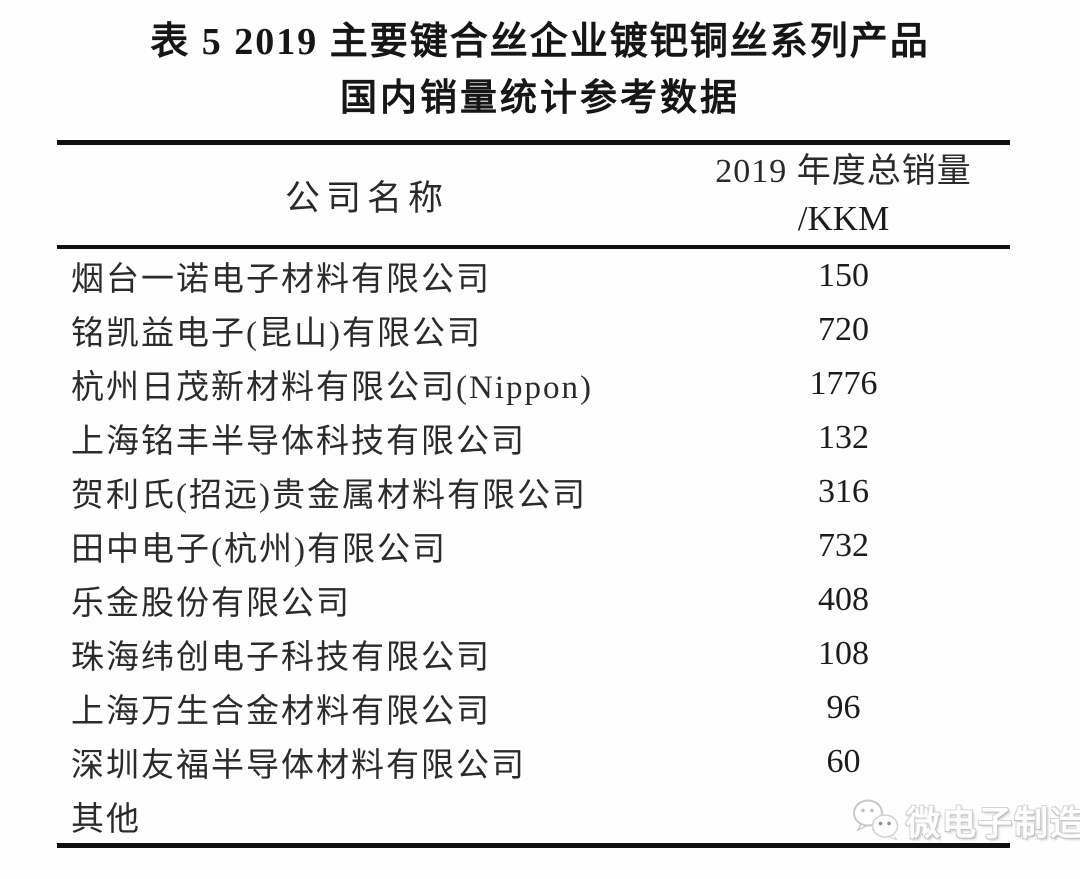 The width and height of the screenshot is (1080, 879). Describe the element at coordinates (843, 218) in the screenshot. I see `header-sales-line2: /KKM` at that location.